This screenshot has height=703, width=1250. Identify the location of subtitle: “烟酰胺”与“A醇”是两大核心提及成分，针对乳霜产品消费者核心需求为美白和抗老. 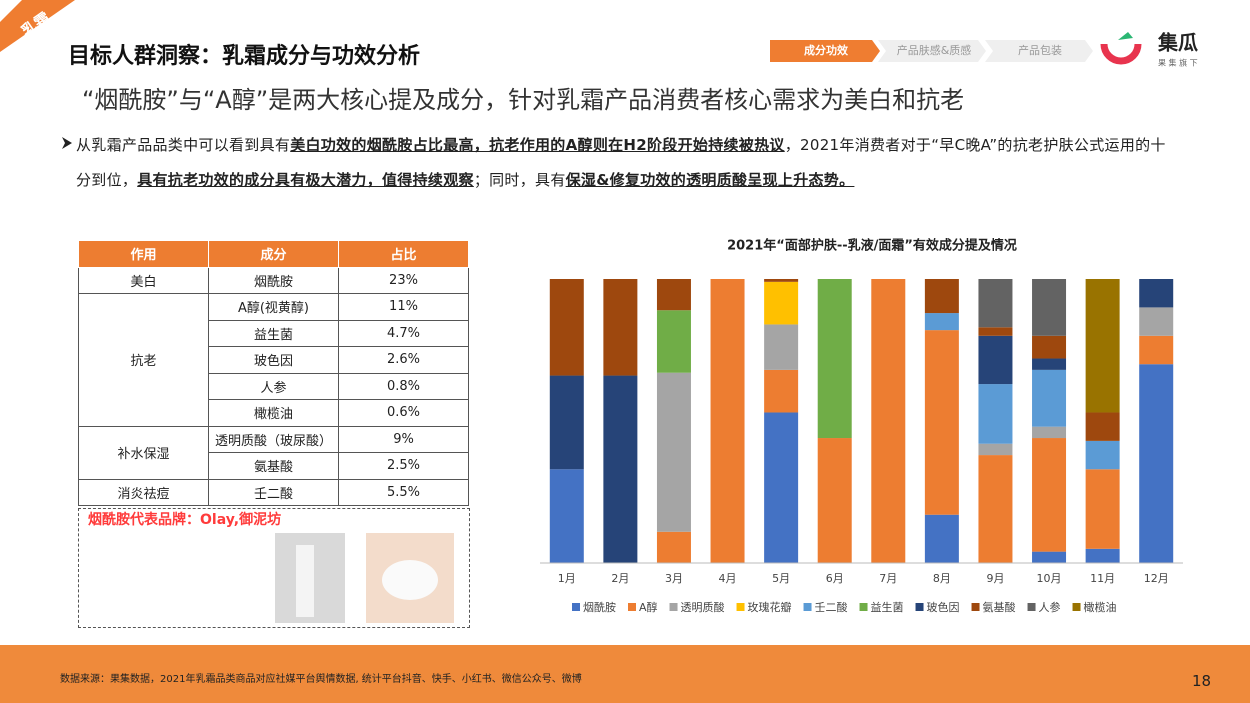
(523, 100).